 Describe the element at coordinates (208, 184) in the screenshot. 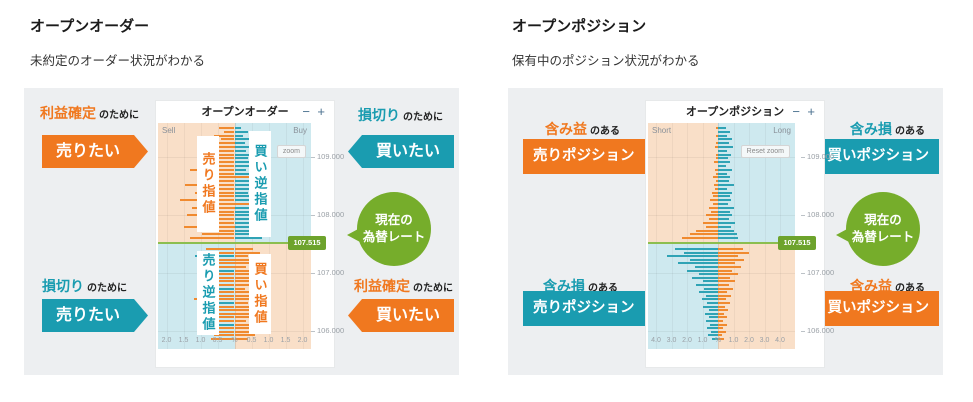

I see `label-sell-limit: 売り指値` at that location.